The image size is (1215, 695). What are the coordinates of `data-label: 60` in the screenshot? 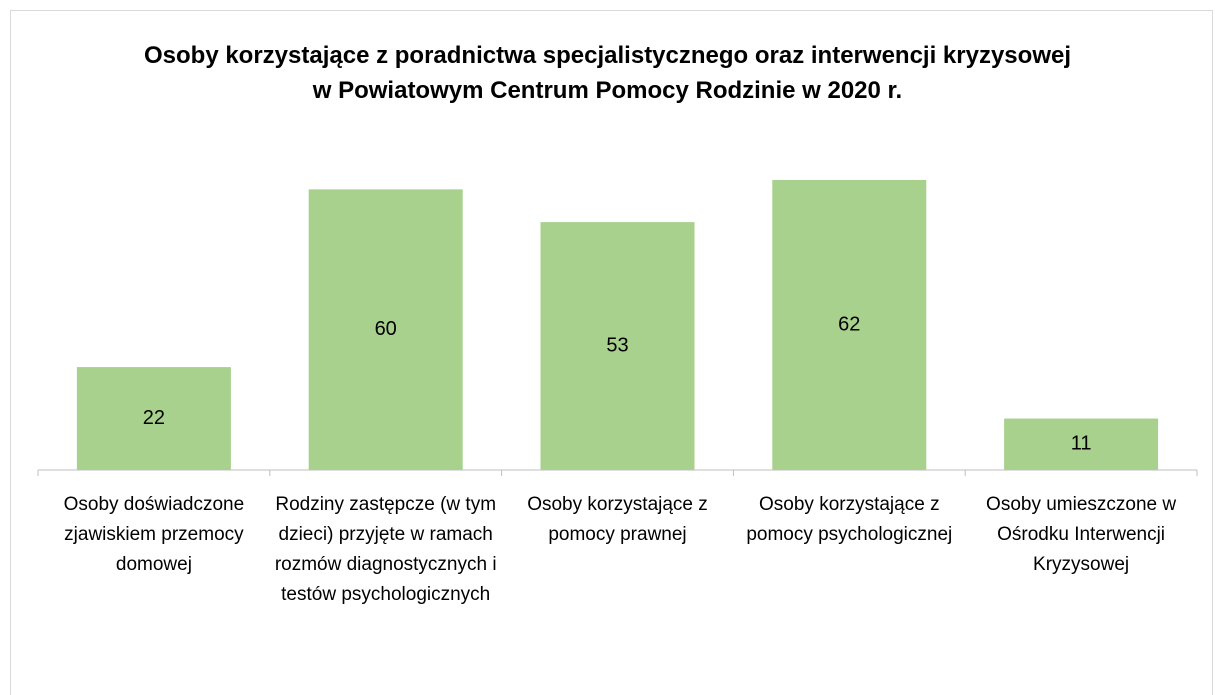 It's located at (386, 329).